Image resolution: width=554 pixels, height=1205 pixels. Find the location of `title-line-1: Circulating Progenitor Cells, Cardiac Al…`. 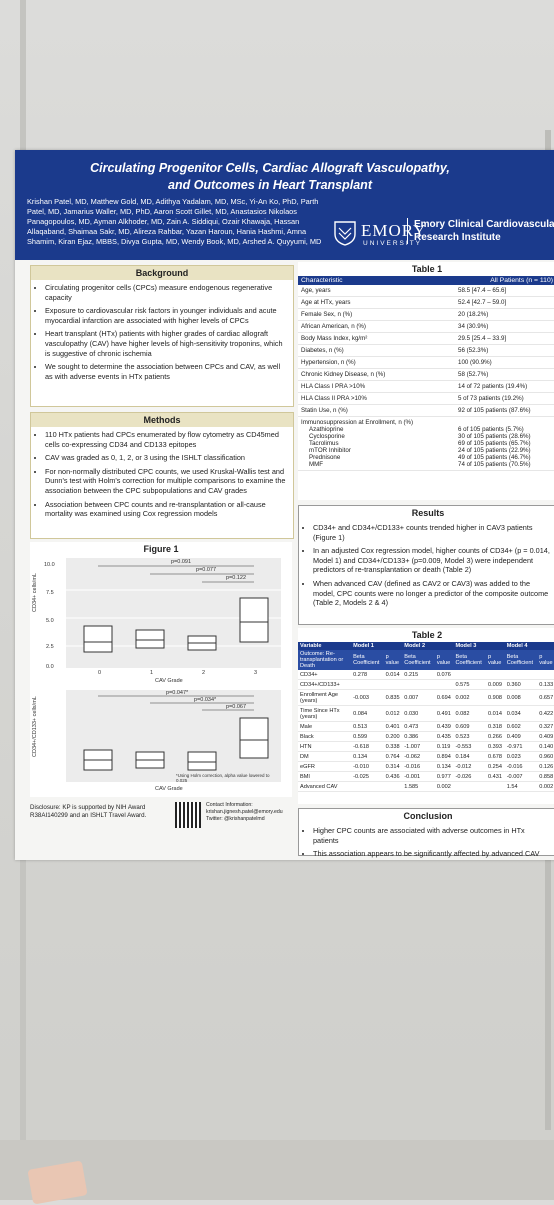

title-line-1: Circulating Progenitor Cells, Cardiac Al… is located at coordinates (270, 168).